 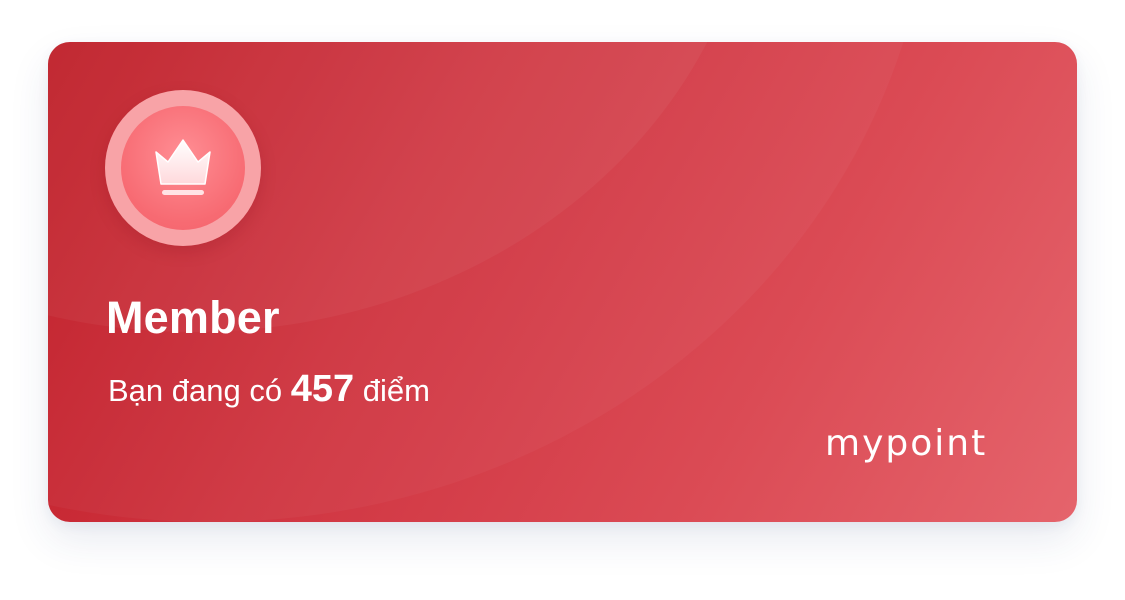 I want to click on crown-icon, so click(x=183, y=167).